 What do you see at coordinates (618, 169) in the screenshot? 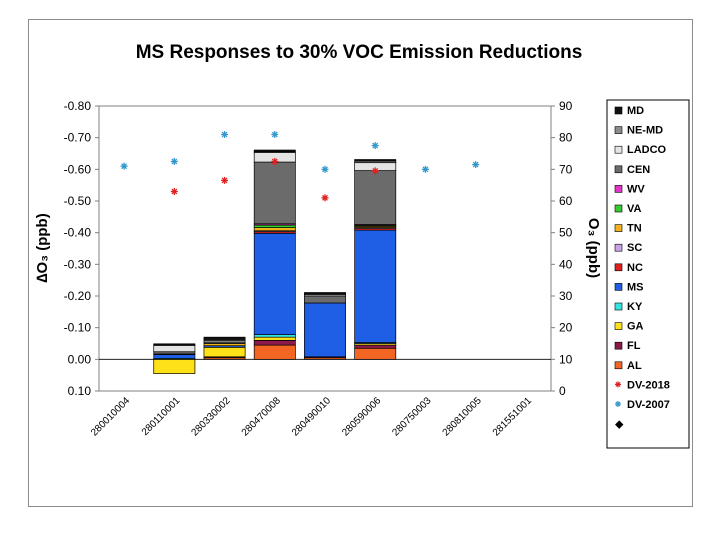
I see `legend-swatch-cen` at bounding box center [618, 169].